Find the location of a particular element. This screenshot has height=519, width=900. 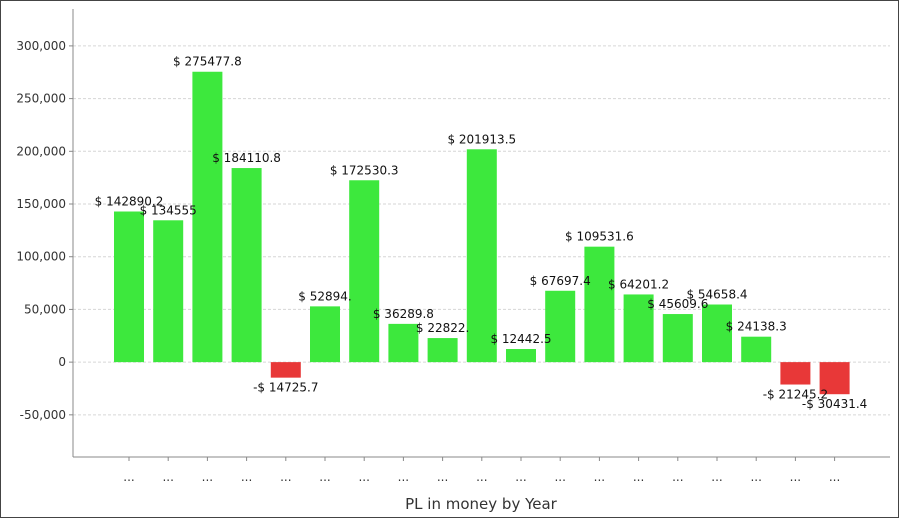

data-label: $ 54658.4 is located at coordinates (716, 295).